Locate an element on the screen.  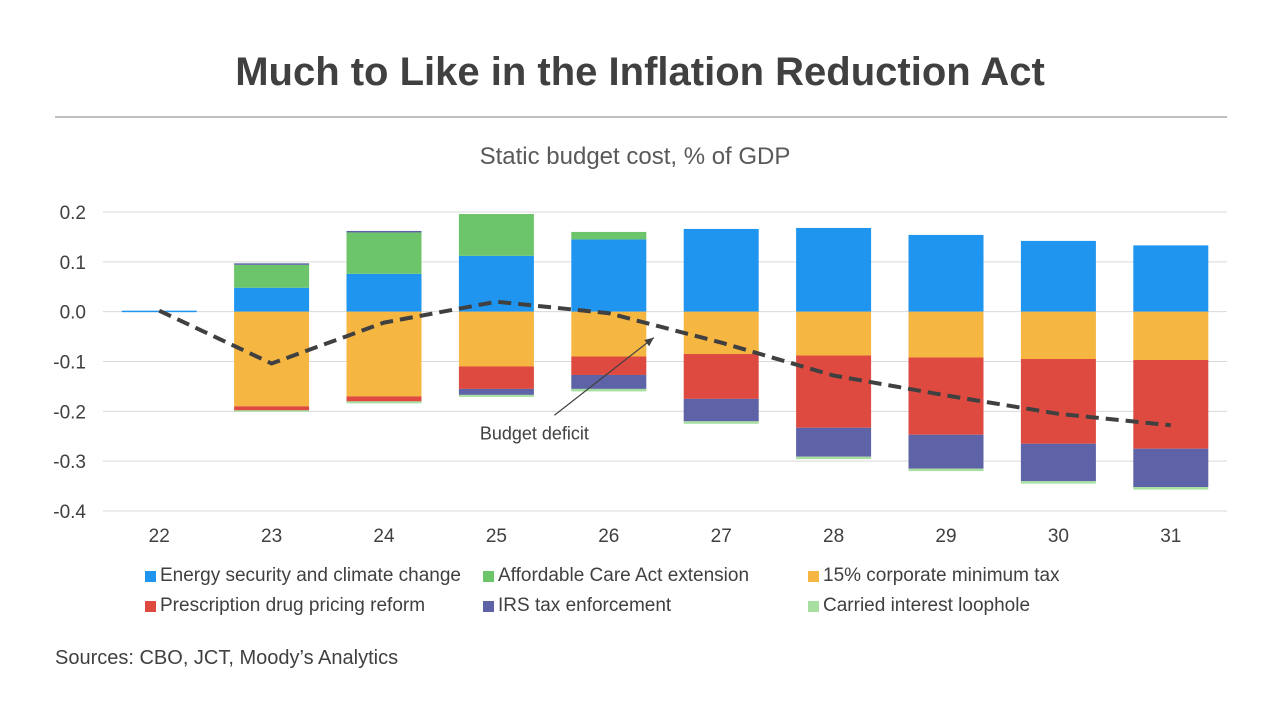
x-axis-ticks: 22 23 24 25 26 27 28 29 30 31 is located at coordinates (665, 536).